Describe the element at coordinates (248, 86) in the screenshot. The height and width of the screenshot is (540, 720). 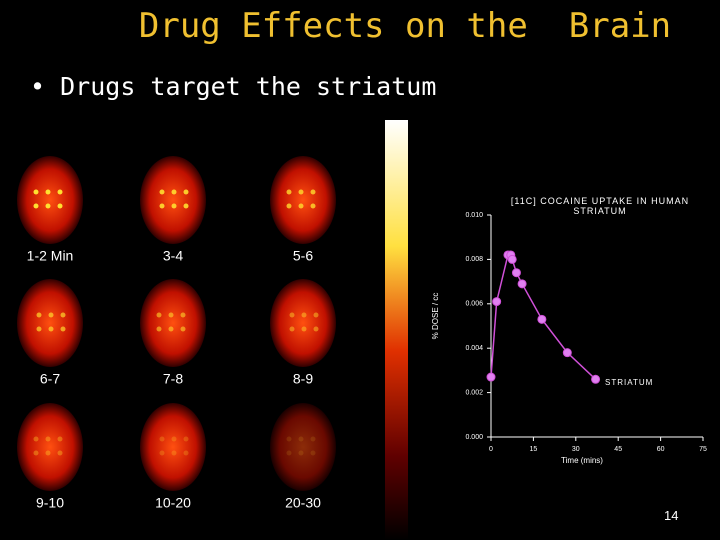
I see `bullet-text: Drugs target the striatum` at that location.